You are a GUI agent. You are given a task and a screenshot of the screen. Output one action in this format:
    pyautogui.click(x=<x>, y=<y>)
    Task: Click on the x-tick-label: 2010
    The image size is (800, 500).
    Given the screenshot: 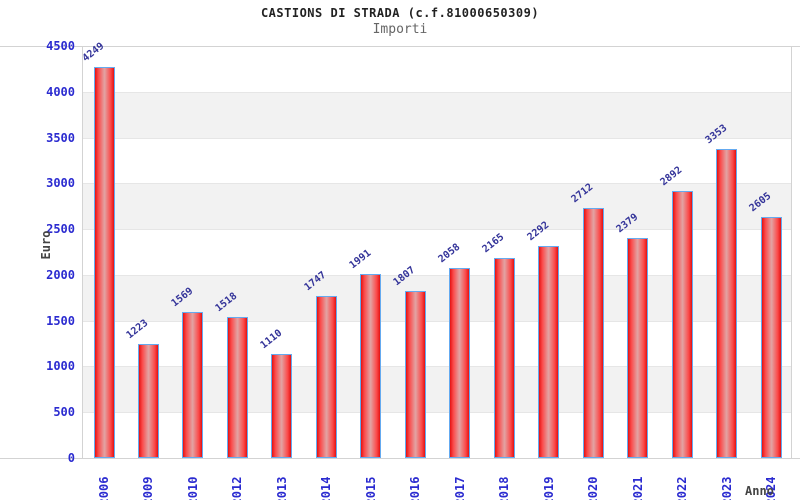 What is the action you would take?
    pyautogui.click(x=193, y=488)
    